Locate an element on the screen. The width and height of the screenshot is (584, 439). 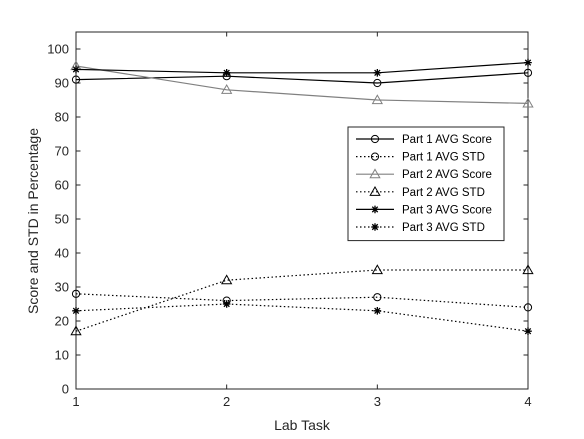
x-tick-label: 3 is located at coordinates (377, 401).